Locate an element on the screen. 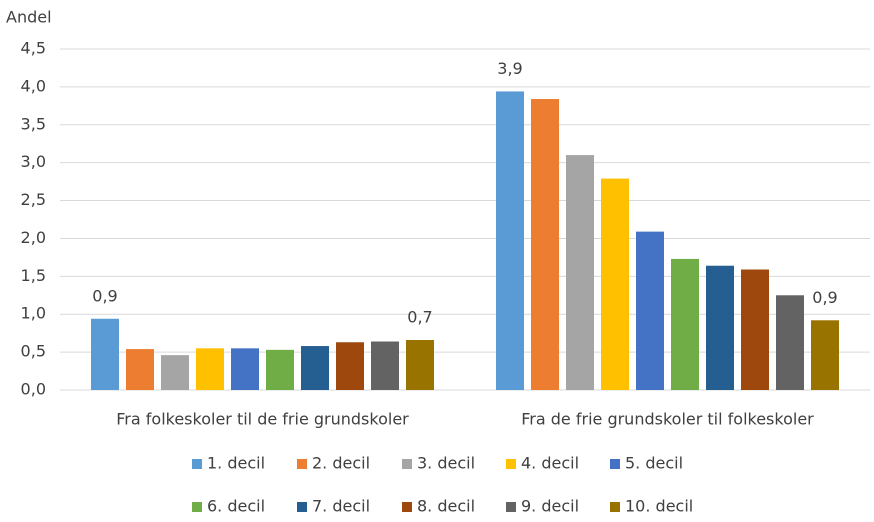 The height and width of the screenshot is (522, 874). x-tick-label: Fra folkeskoler til de frie grundskoler is located at coordinates (262, 419).